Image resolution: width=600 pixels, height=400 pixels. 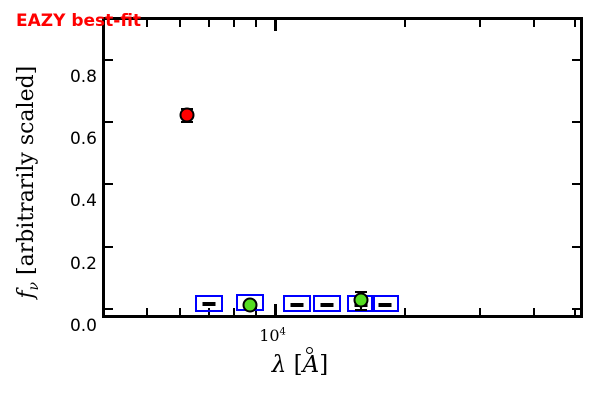 What do you see at coordinates (79, 21) in the screenshot?
I see `annotation-eazy-best-fit: EAZY best-fit` at bounding box center [79, 21].